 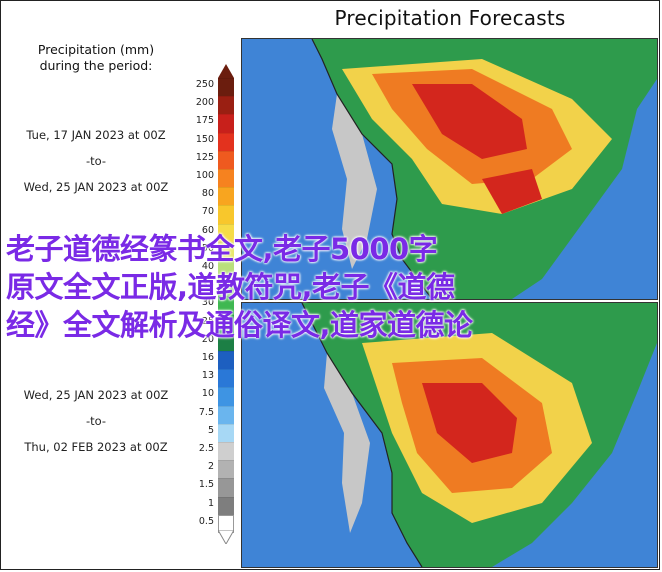 I want to click on overlay-line3: 经》全文解析及通俗译文,道家道德论, so click(x=239, y=325).